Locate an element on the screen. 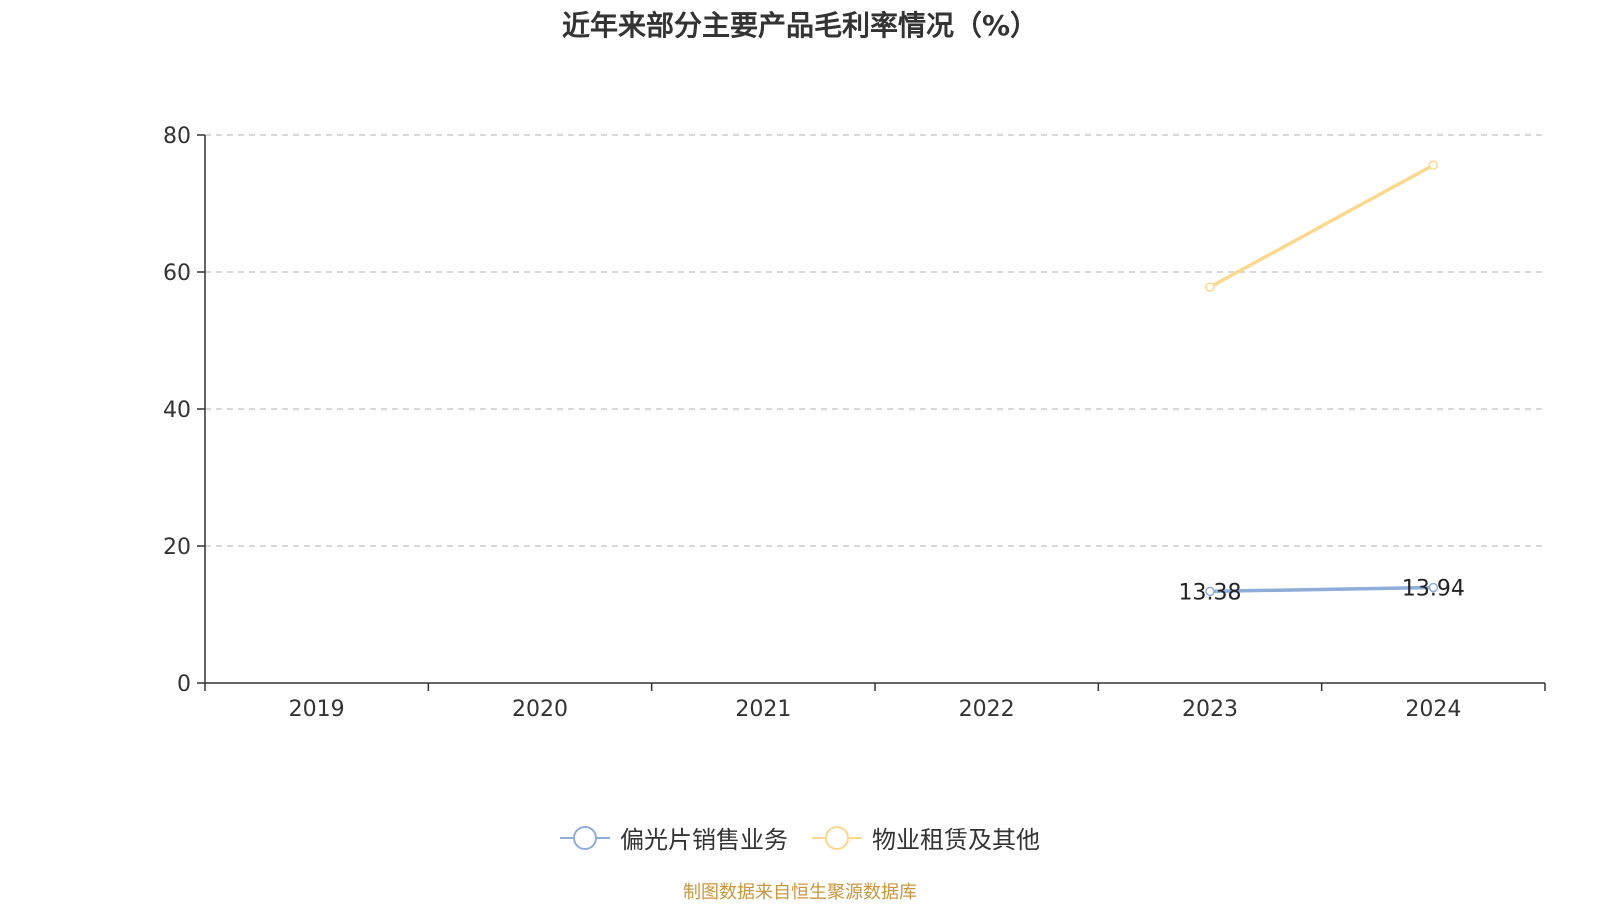  y-tick-label: 20 is located at coordinates (177, 547).